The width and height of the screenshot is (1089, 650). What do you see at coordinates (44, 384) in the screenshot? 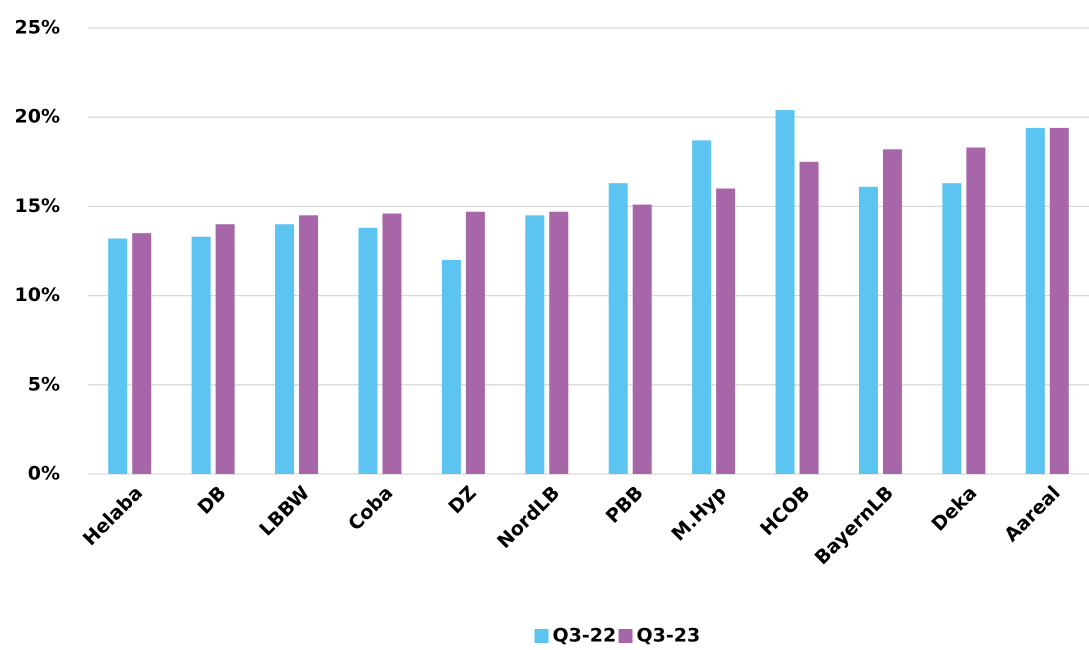
I see `y-tick-label: 5%` at bounding box center [44, 384].